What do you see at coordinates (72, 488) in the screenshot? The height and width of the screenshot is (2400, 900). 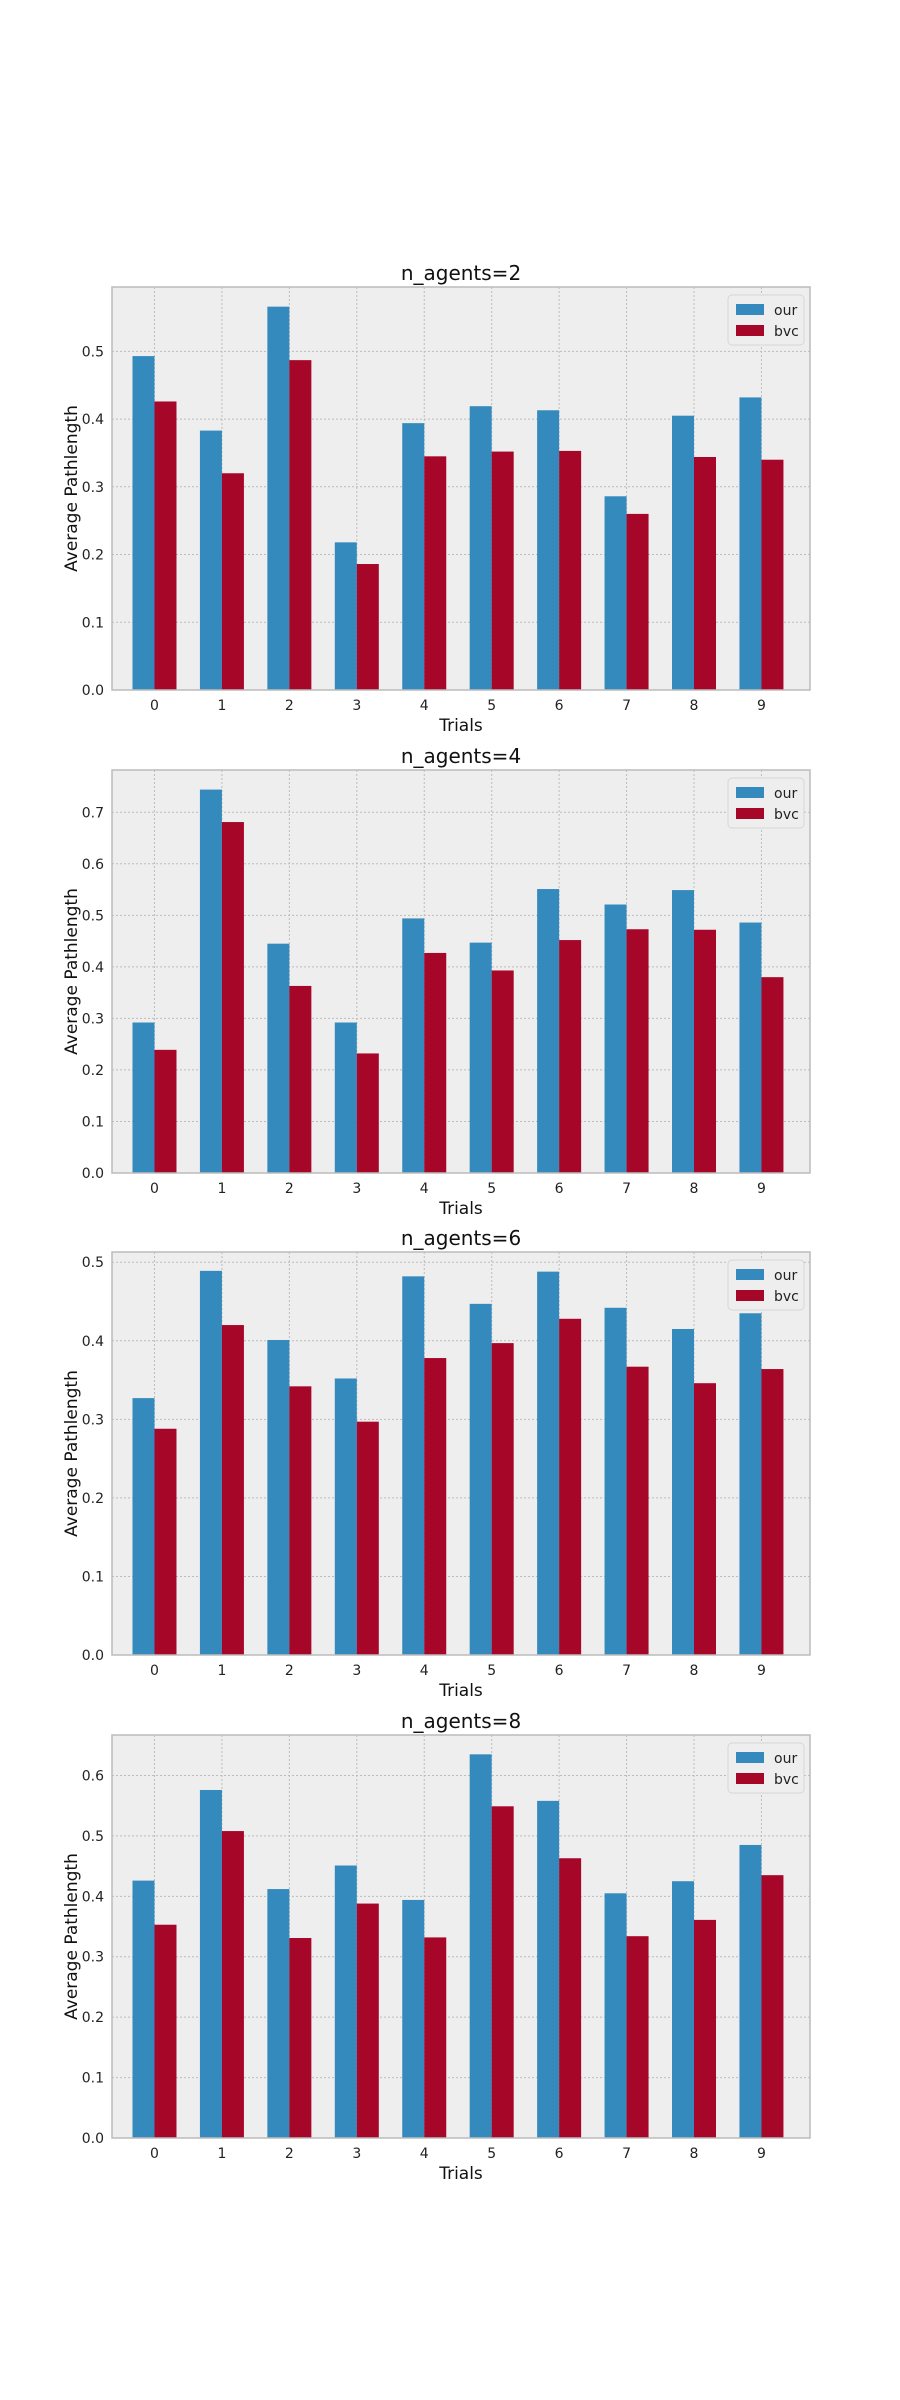 I see `y-axis-label: Average Pathlength` at bounding box center [72, 488].